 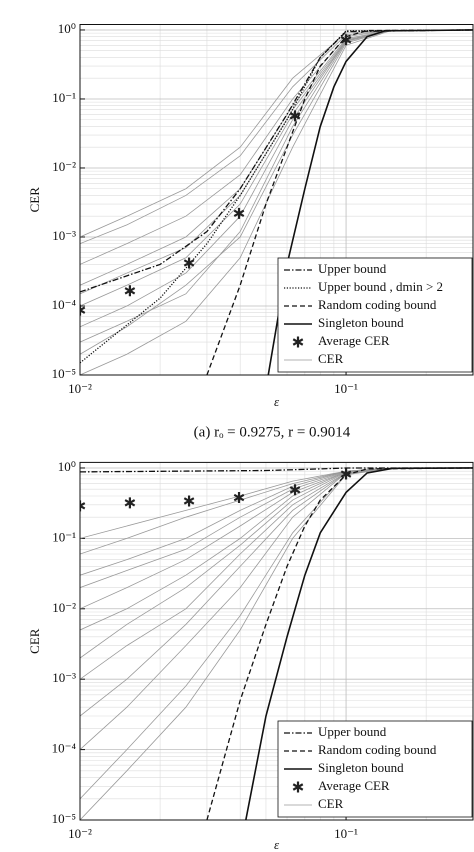 I want to click on legend-box, so click(x=375, y=315).